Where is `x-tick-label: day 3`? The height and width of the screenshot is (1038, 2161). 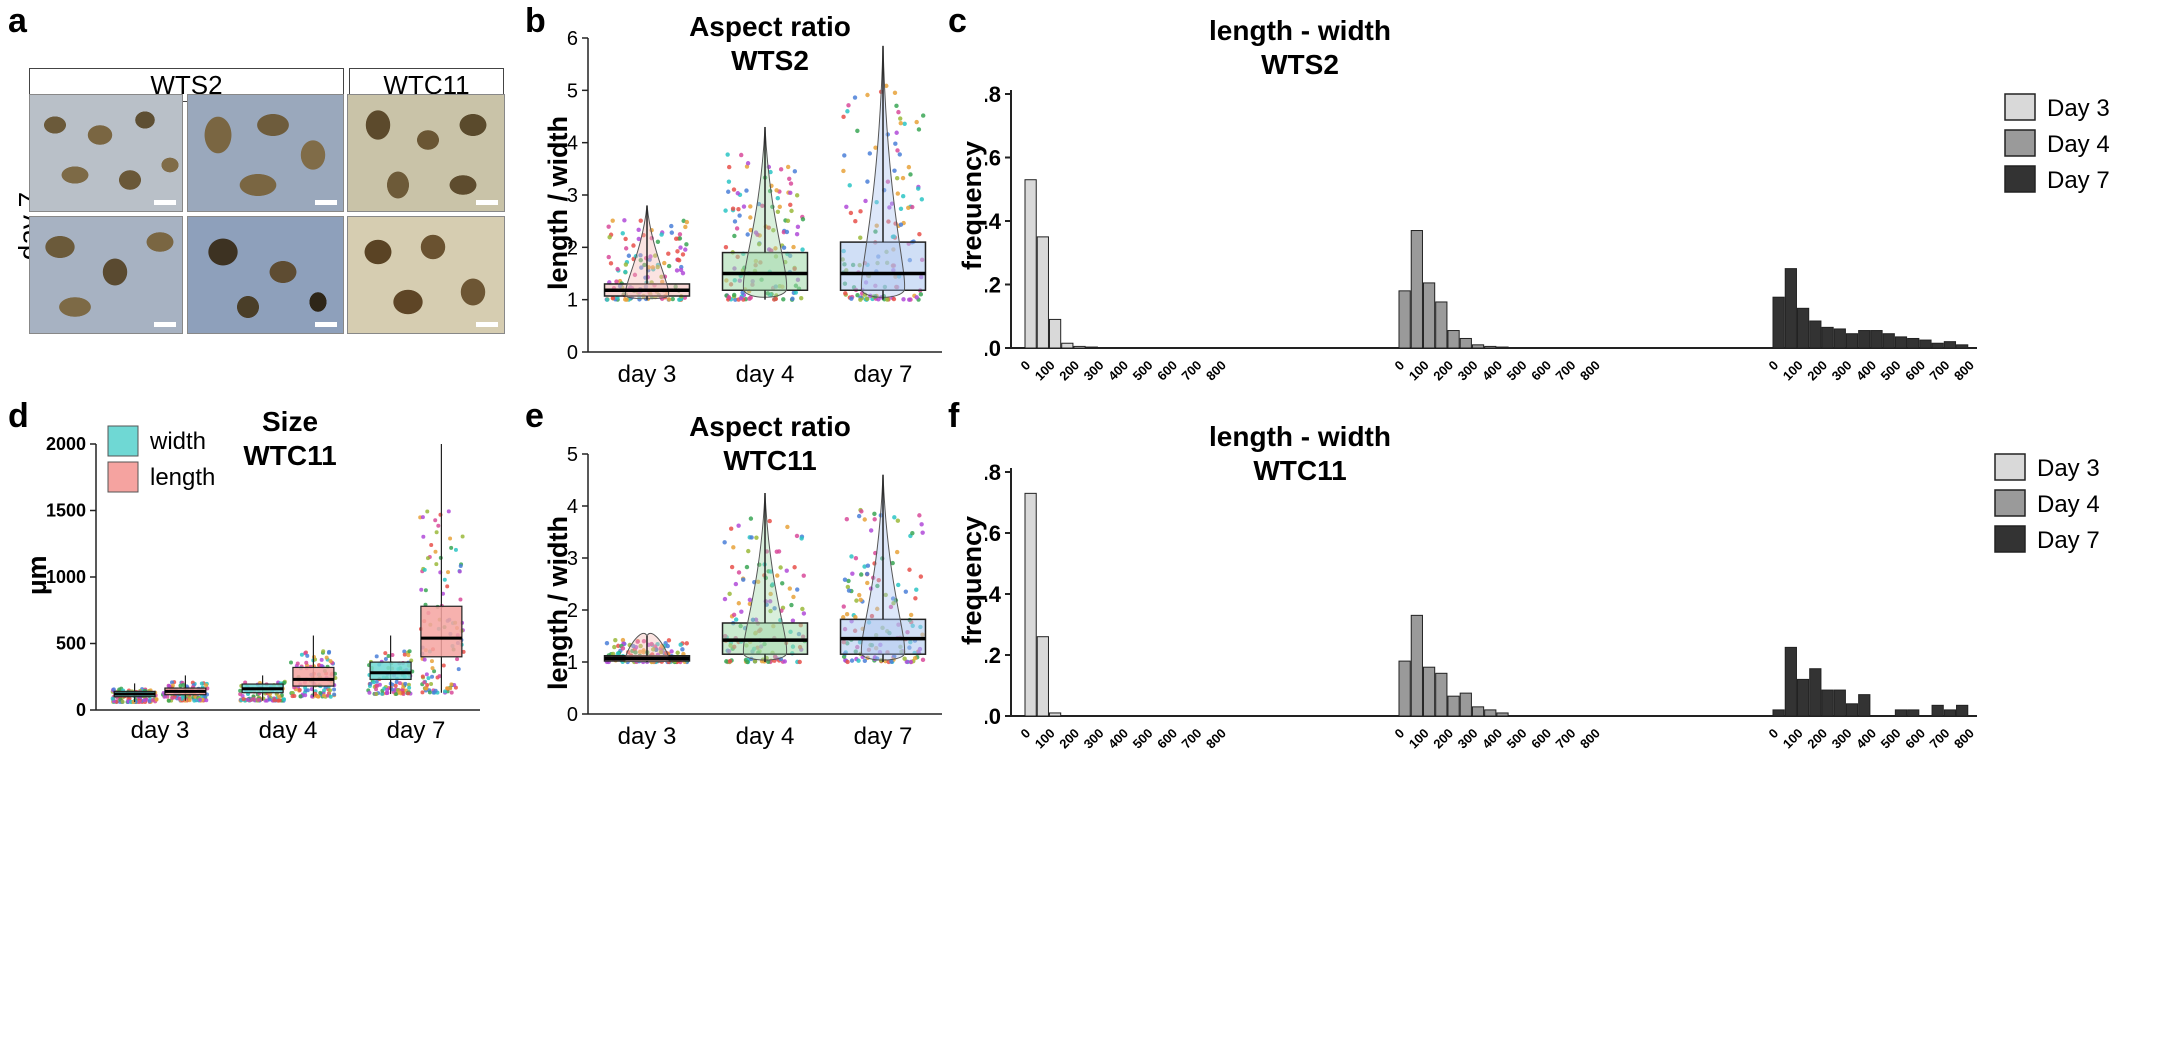 x-tick-label: day 3 is located at coordinates (647, 374).